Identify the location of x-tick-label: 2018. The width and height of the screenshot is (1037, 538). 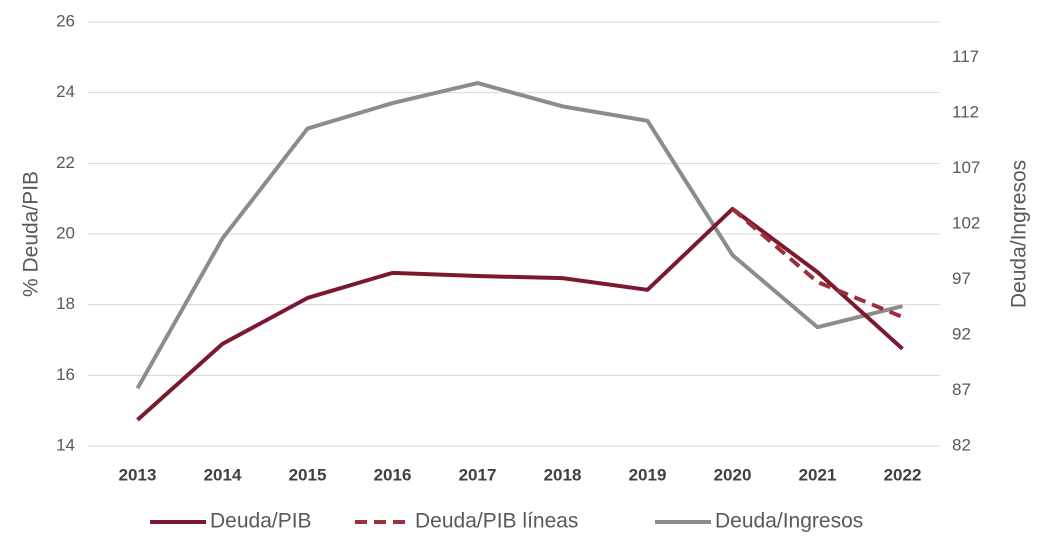
(563, 474).